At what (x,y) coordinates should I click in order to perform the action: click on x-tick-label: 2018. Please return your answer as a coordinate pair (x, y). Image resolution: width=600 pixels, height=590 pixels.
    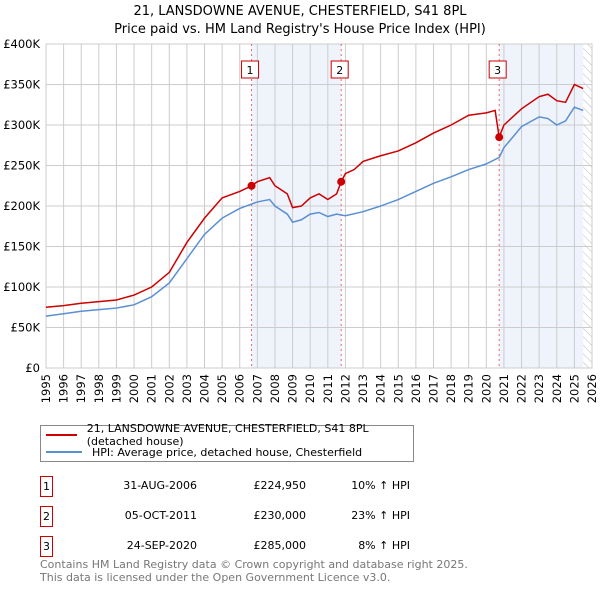
    Looking at the image, I should click on (451, 388).